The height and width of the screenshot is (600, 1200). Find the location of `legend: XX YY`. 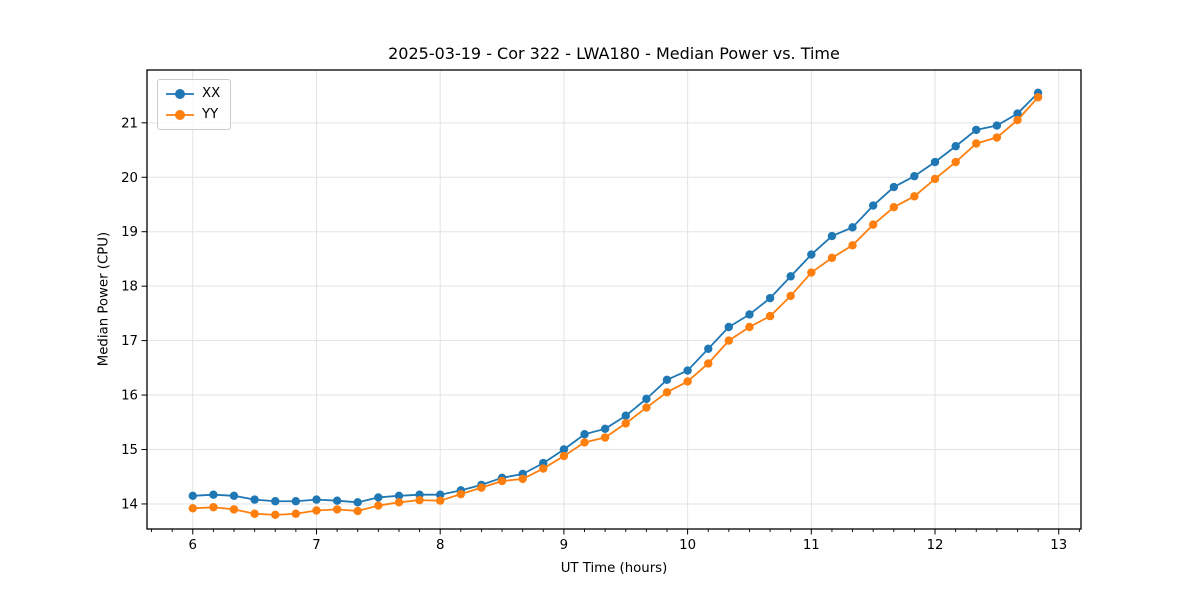

legend: XX YY is located at coordinates (194, 104).